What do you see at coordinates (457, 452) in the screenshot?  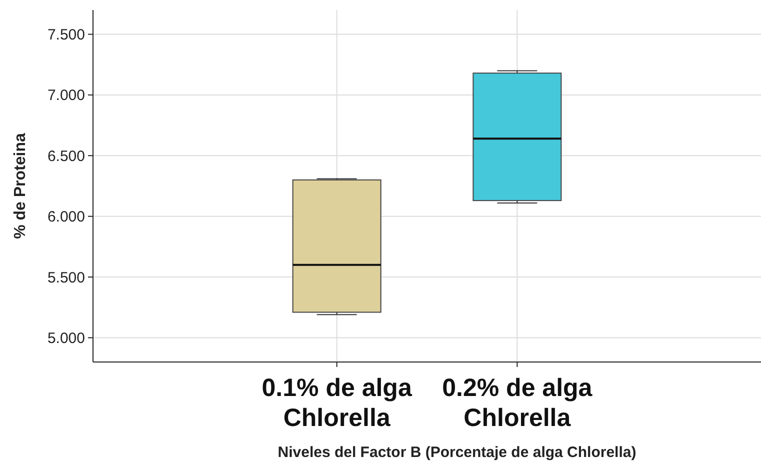 I see `x-axis-title: Niveles del Factor B (Porcentaje de alga Chlorella)` at bounding box center [457, 452].